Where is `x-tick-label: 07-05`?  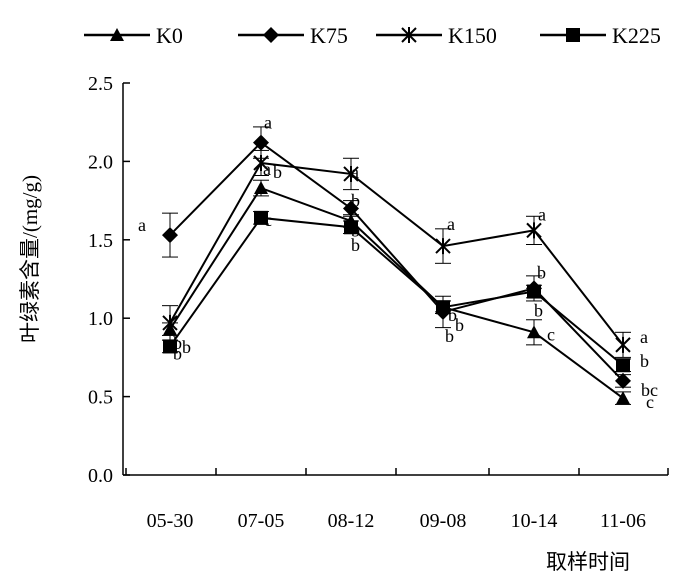 x-tick-label: 07-05 is located at coordinates (261, 521).